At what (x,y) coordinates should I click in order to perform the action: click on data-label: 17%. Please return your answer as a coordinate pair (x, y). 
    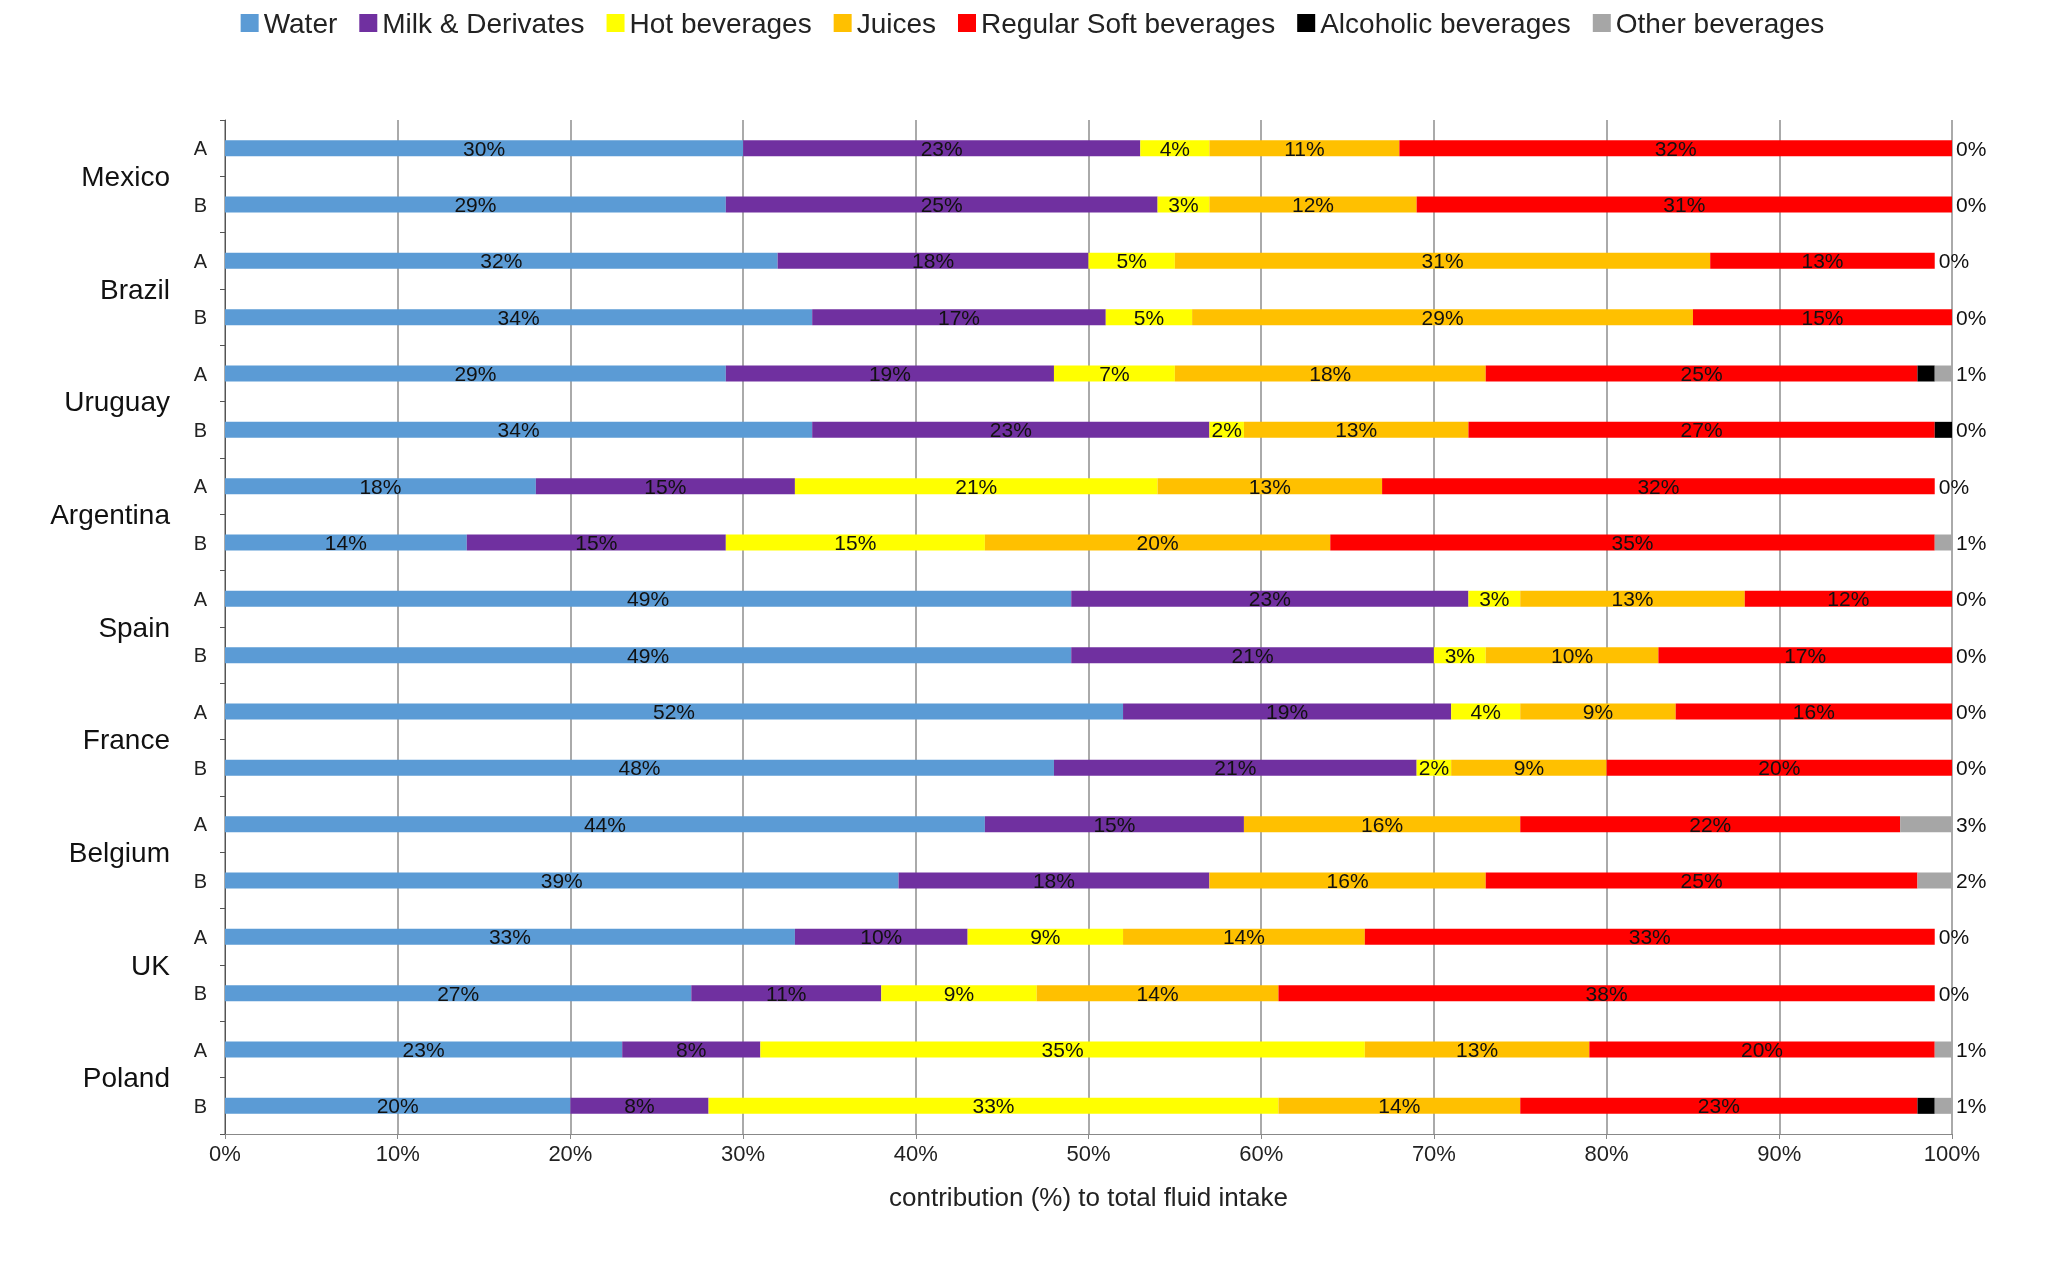
    Looking at the image, I should click on (1805, 655).